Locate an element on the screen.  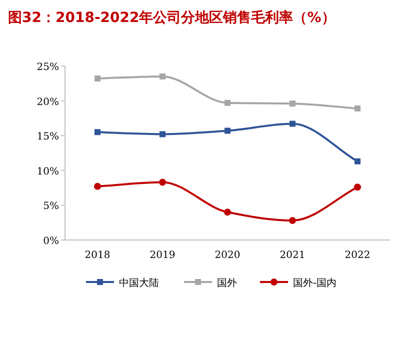
legend-label: 国外-国内 is located at coordinates (315, 283).